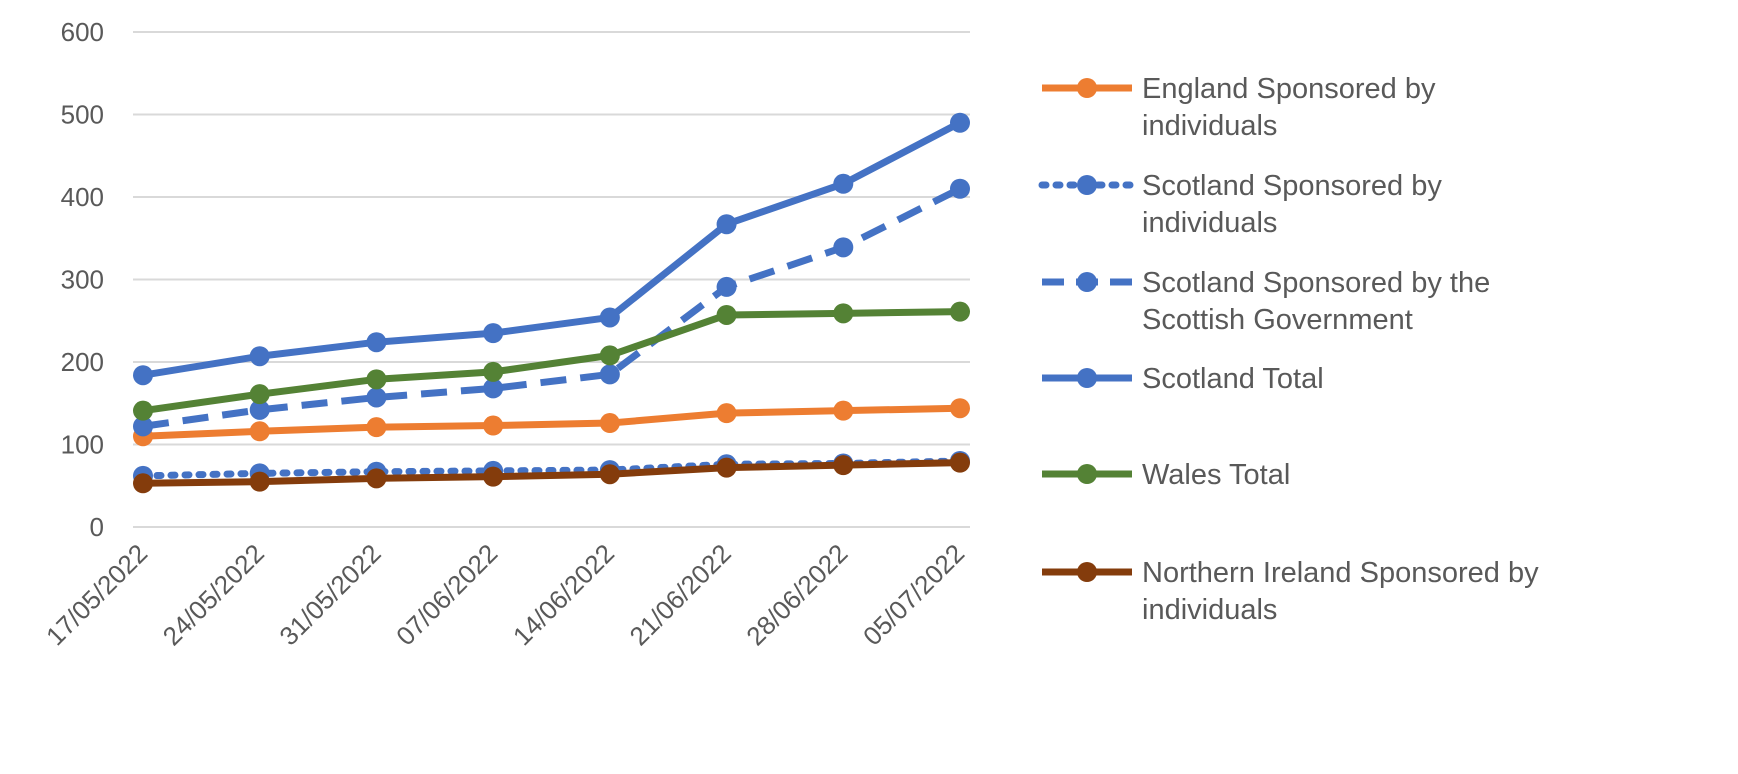  What do you see at coordinates (563, 594) in the screenshot?
I see `x-tick-label: 14/06/2022` at bounding box center [563, 594].